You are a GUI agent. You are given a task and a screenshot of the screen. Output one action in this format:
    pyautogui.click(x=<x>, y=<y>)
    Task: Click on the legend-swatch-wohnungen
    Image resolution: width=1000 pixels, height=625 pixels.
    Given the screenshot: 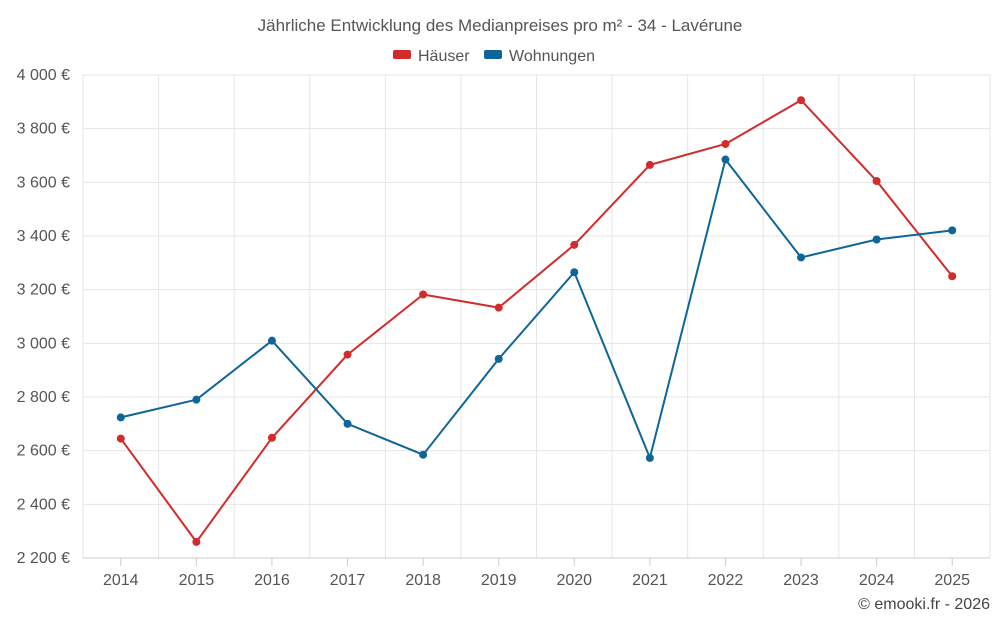 What is the action you would take?
    pyautogui.click(x=493, y=54)
    